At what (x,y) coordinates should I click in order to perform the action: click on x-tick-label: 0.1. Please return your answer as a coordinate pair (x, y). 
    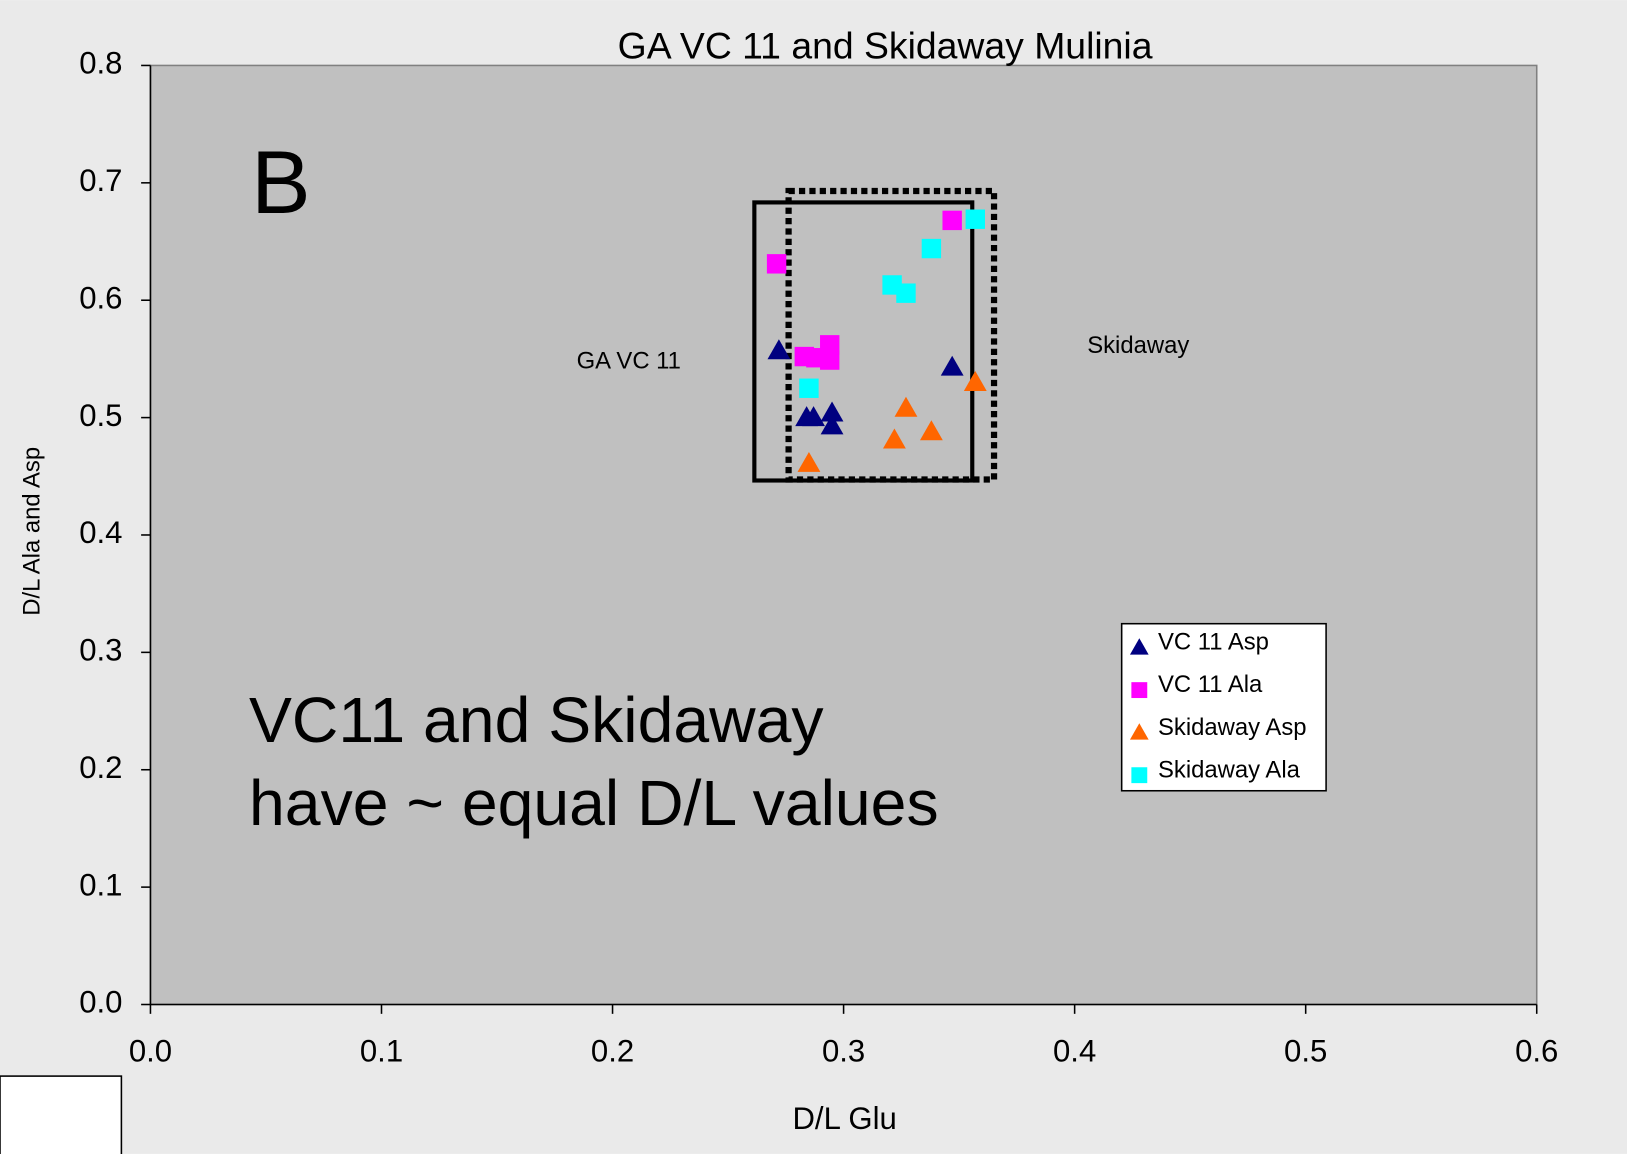
    Looking at the image, I should click on (381, 1051).